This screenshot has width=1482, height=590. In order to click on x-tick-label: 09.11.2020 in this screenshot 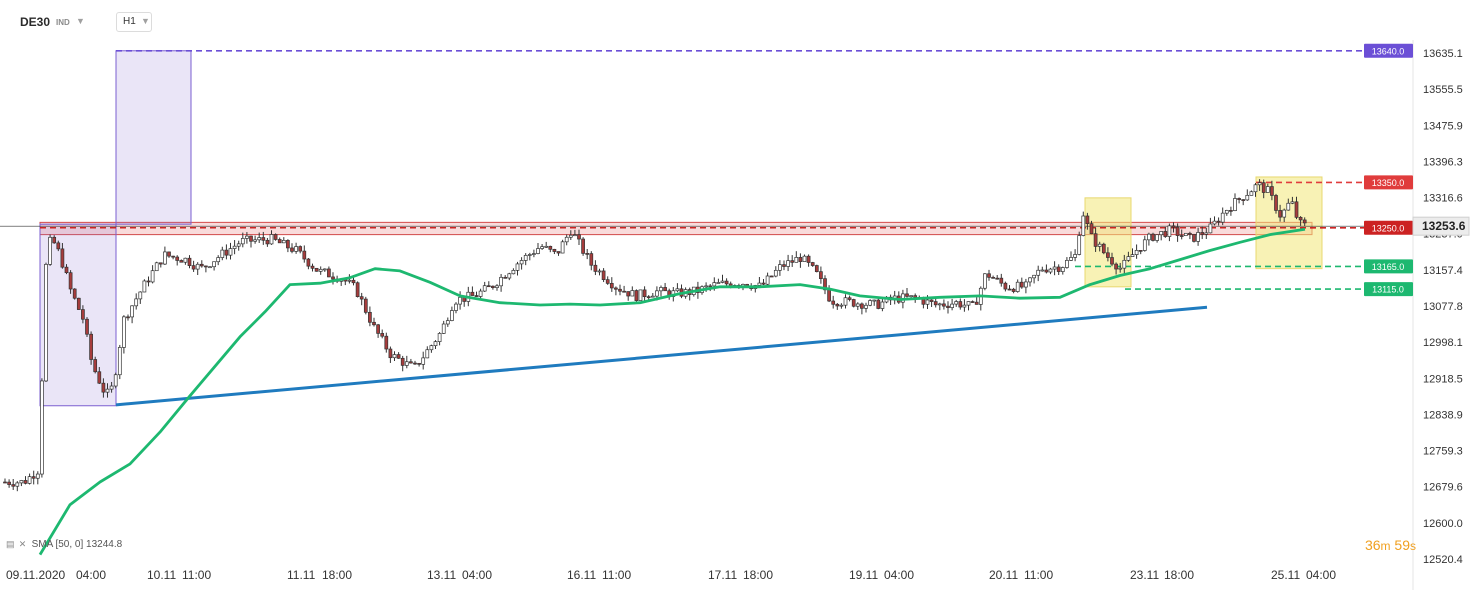, I will do `click(35, 575)`.